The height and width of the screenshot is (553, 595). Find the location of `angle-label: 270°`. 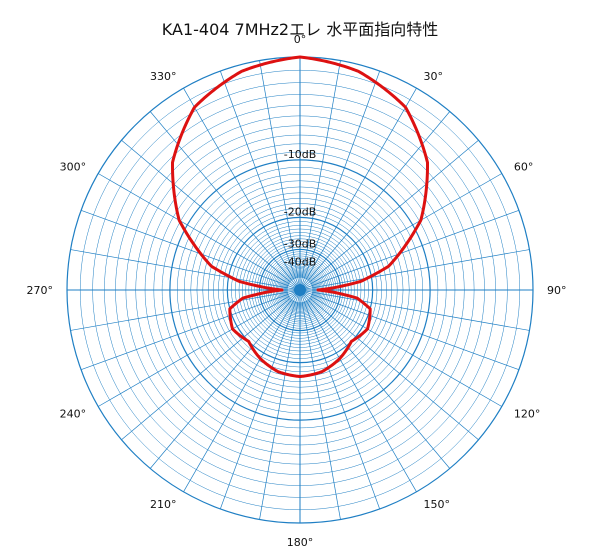

angle-label: 270° is located at coordinates (40, 290).